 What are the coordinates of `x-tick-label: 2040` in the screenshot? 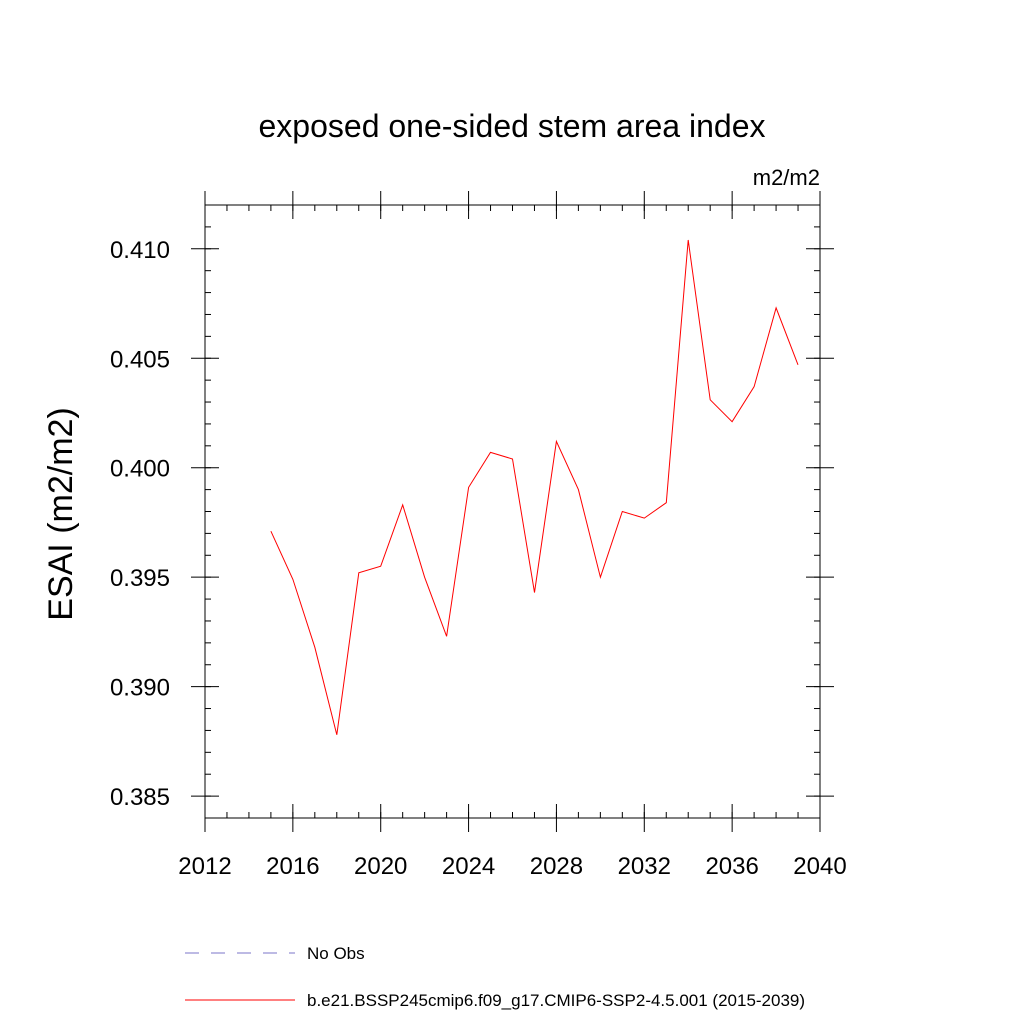 It's located at (819, 866).